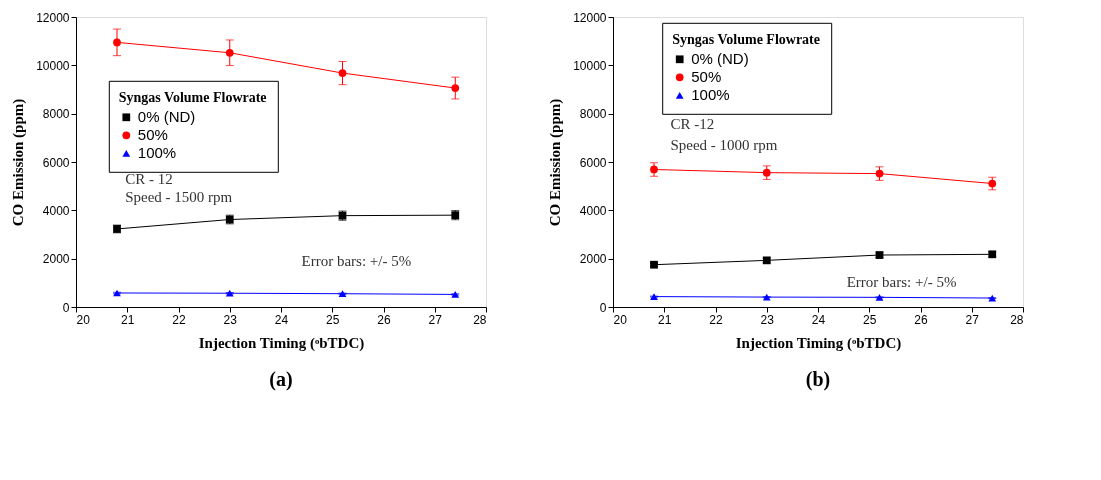  I want to click on text: (b), so click(818, 379).